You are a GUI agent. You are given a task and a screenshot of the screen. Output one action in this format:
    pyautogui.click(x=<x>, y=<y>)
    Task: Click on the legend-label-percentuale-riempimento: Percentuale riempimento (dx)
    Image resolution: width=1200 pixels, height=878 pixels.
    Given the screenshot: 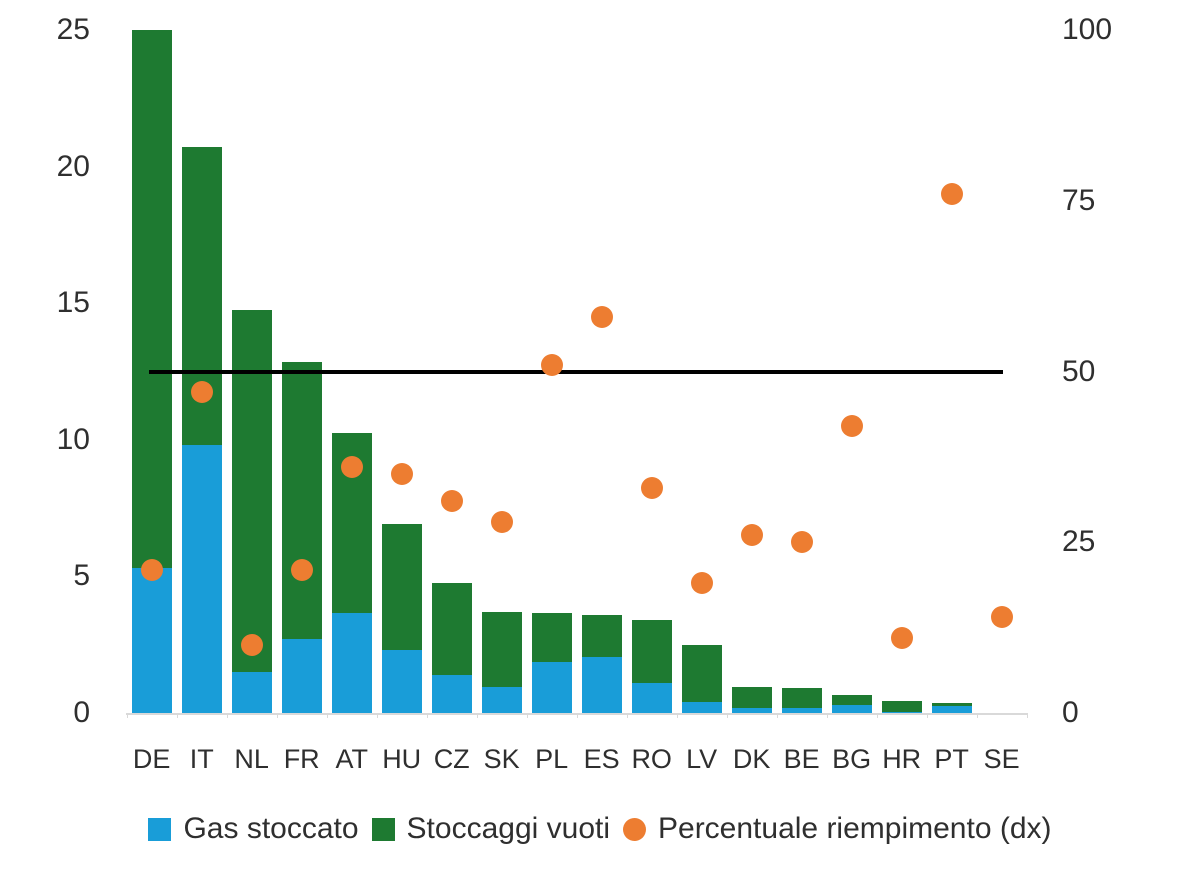 What is the action you would take?
    pyautogui.click(x=855, y=828)
    